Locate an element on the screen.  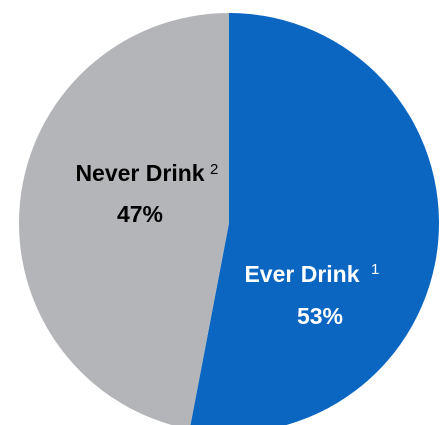
footnote-ever-drink: 1 is located at coordinates (375, 269).